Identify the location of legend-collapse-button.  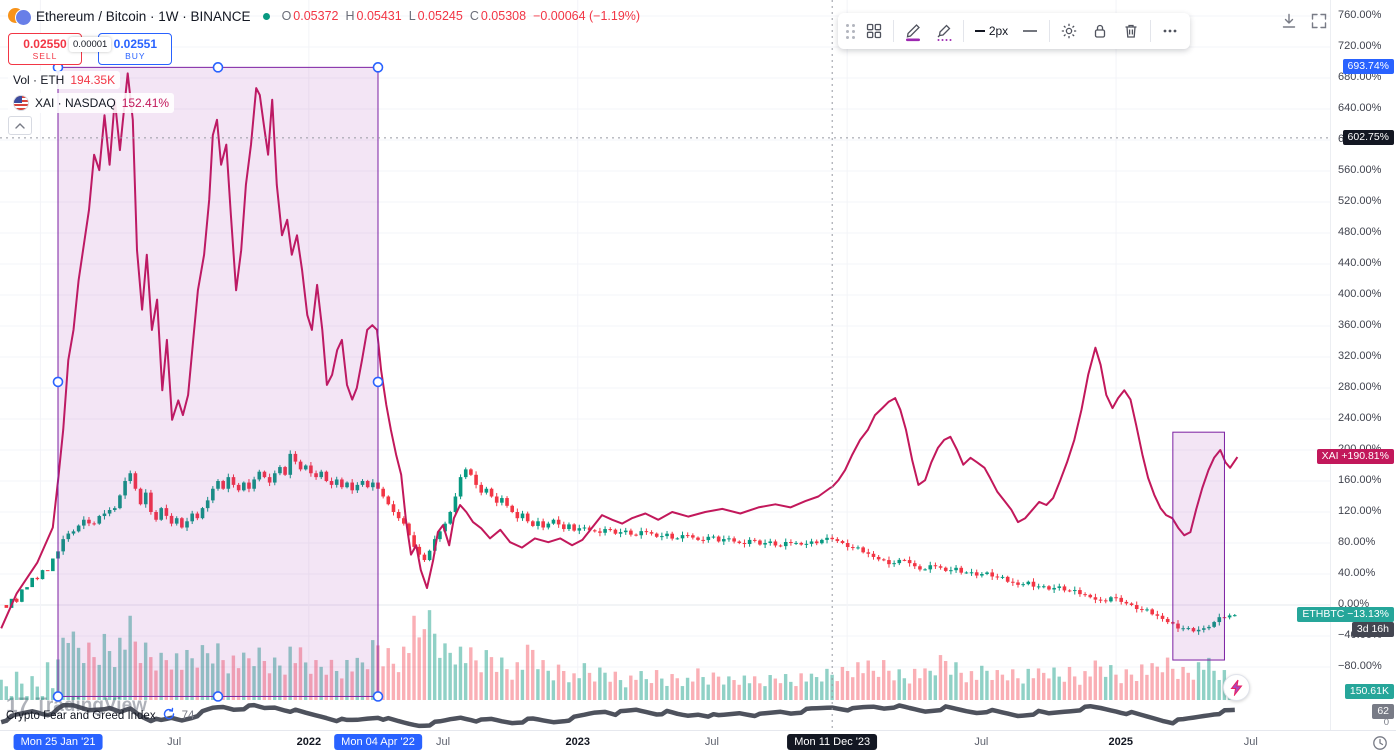
(20, 125).